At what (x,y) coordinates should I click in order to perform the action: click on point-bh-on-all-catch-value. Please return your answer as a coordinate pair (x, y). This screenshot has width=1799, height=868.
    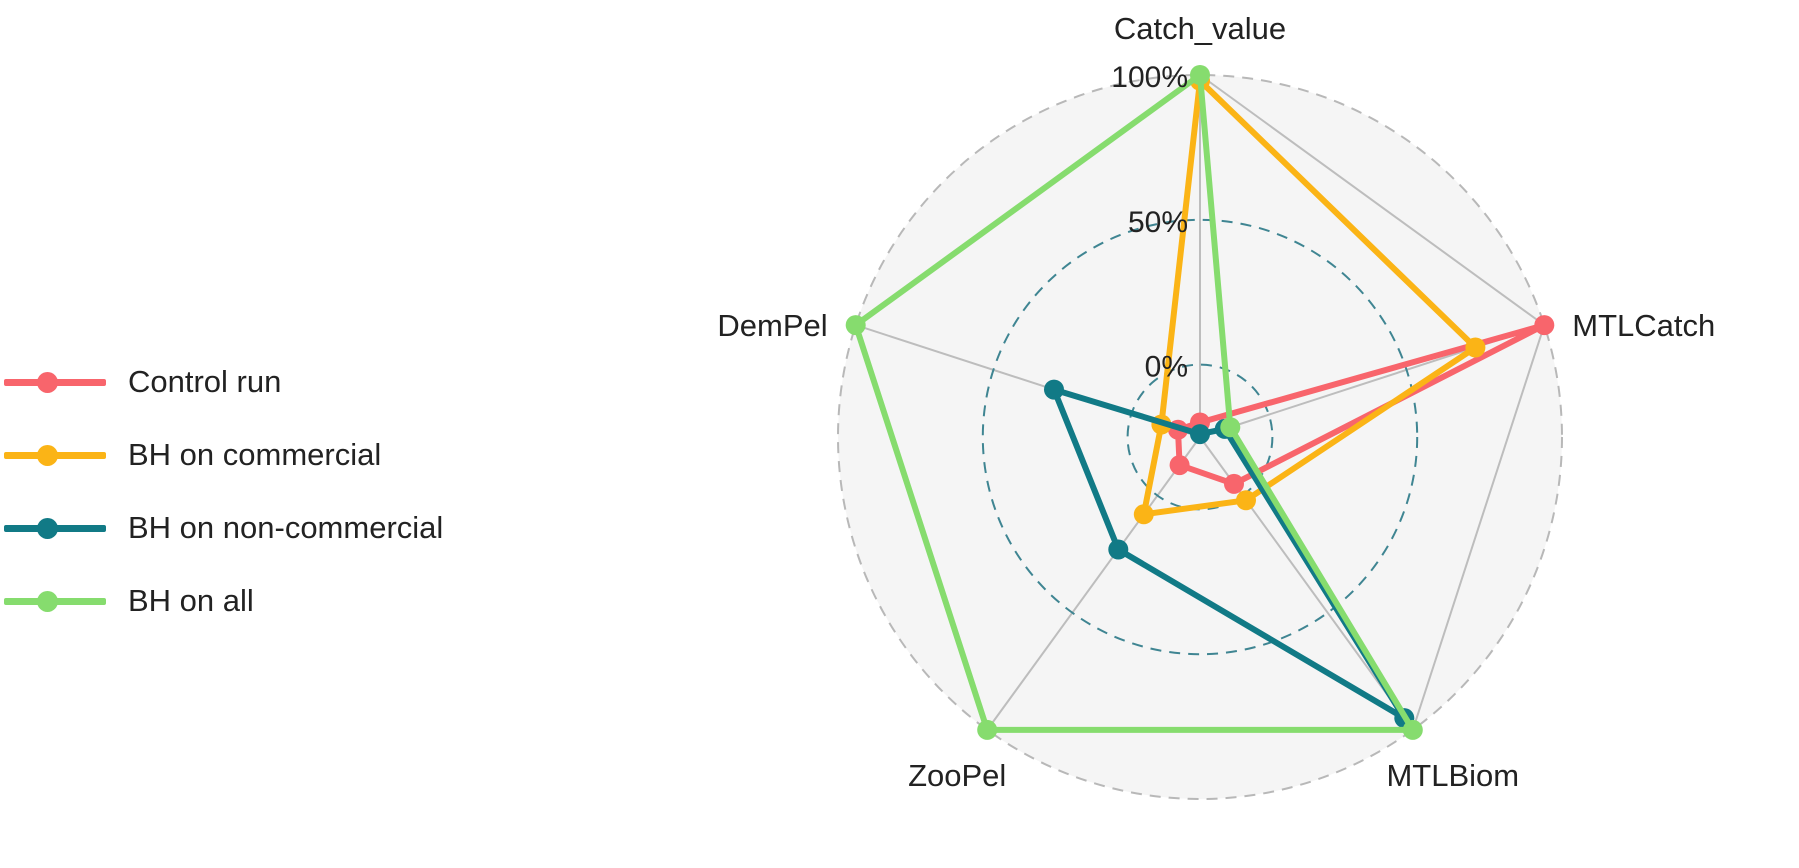
    Looking at the image, I should click on (1200, 75).